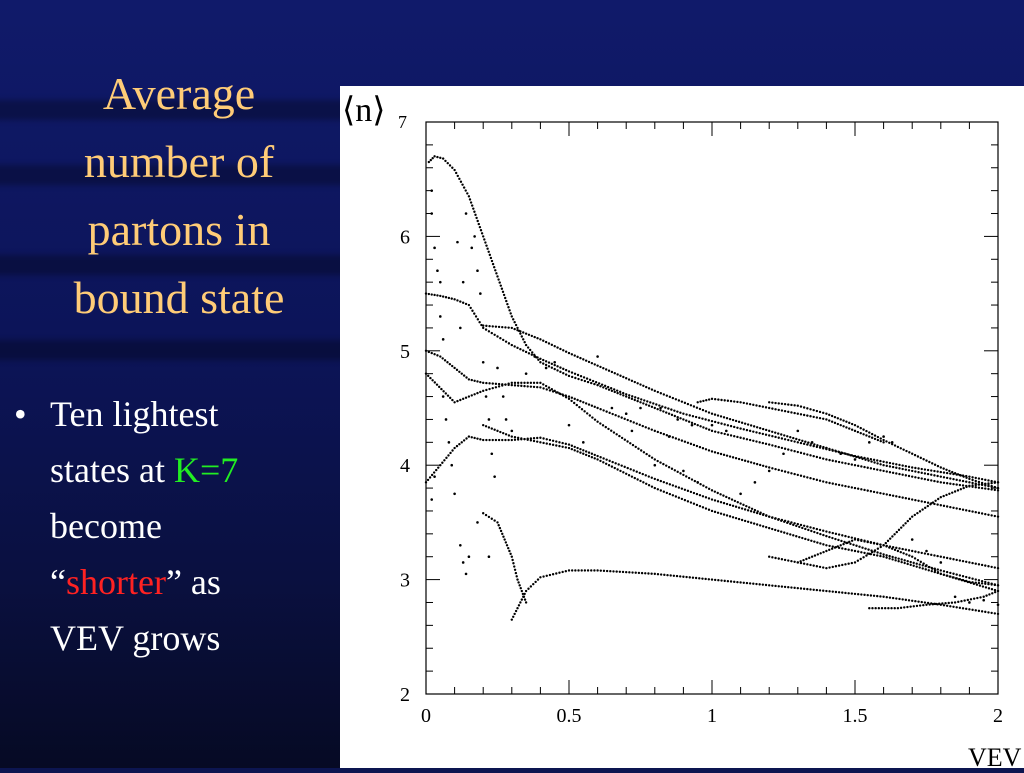  Describe the element at coordinates (405, 466) in the screenshot. I see `y-tick-label: 4` at that location.